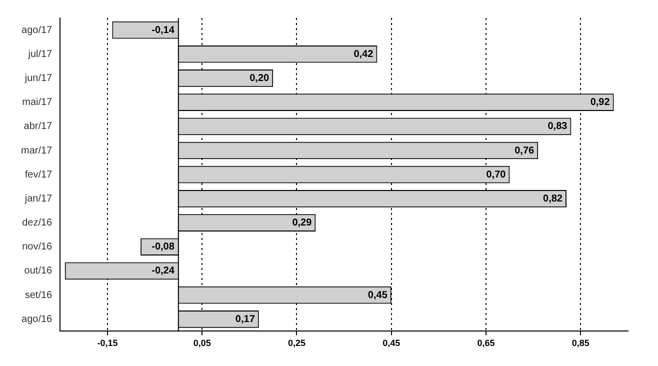 Image resolution: width=658 pixels, height=366 pixels. What do you see at coordinates (558, 126) in the screenshot?
I see `data-label: 0,83` at bounding box center [558, 126].